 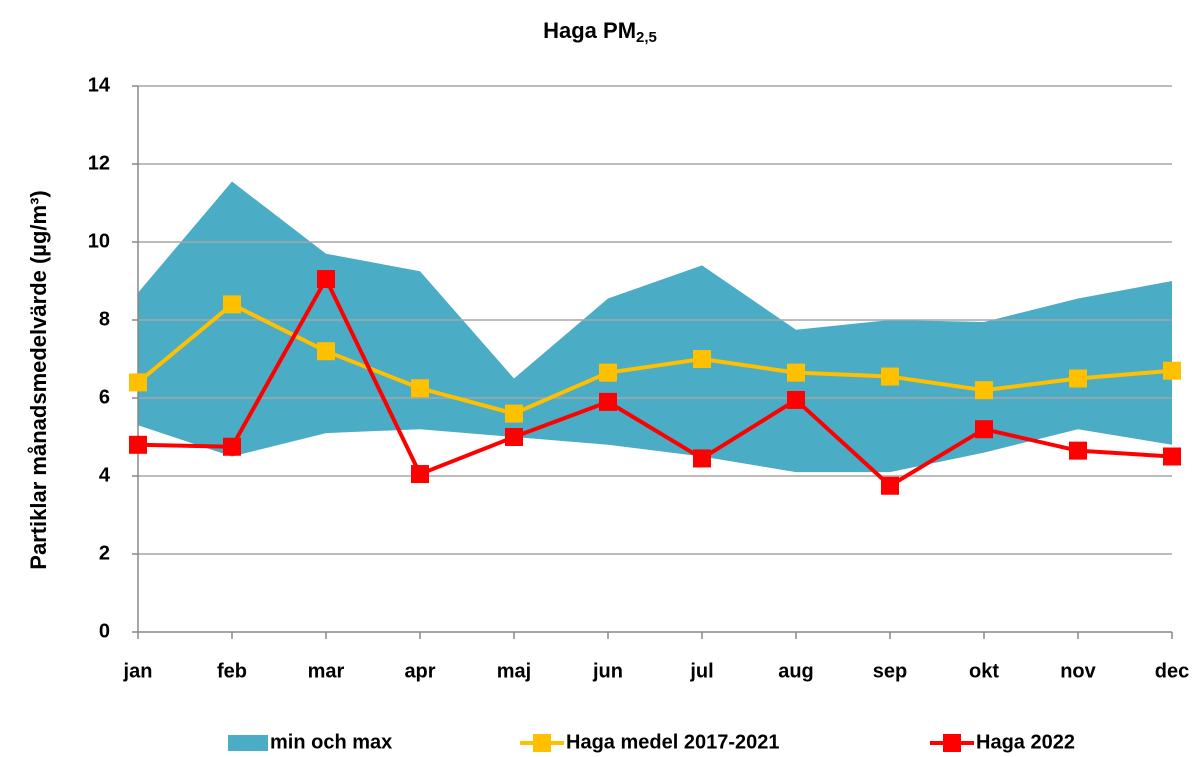 I want to click on legend-label: Haga medel 2017-2021, so click(x=672, y=742).